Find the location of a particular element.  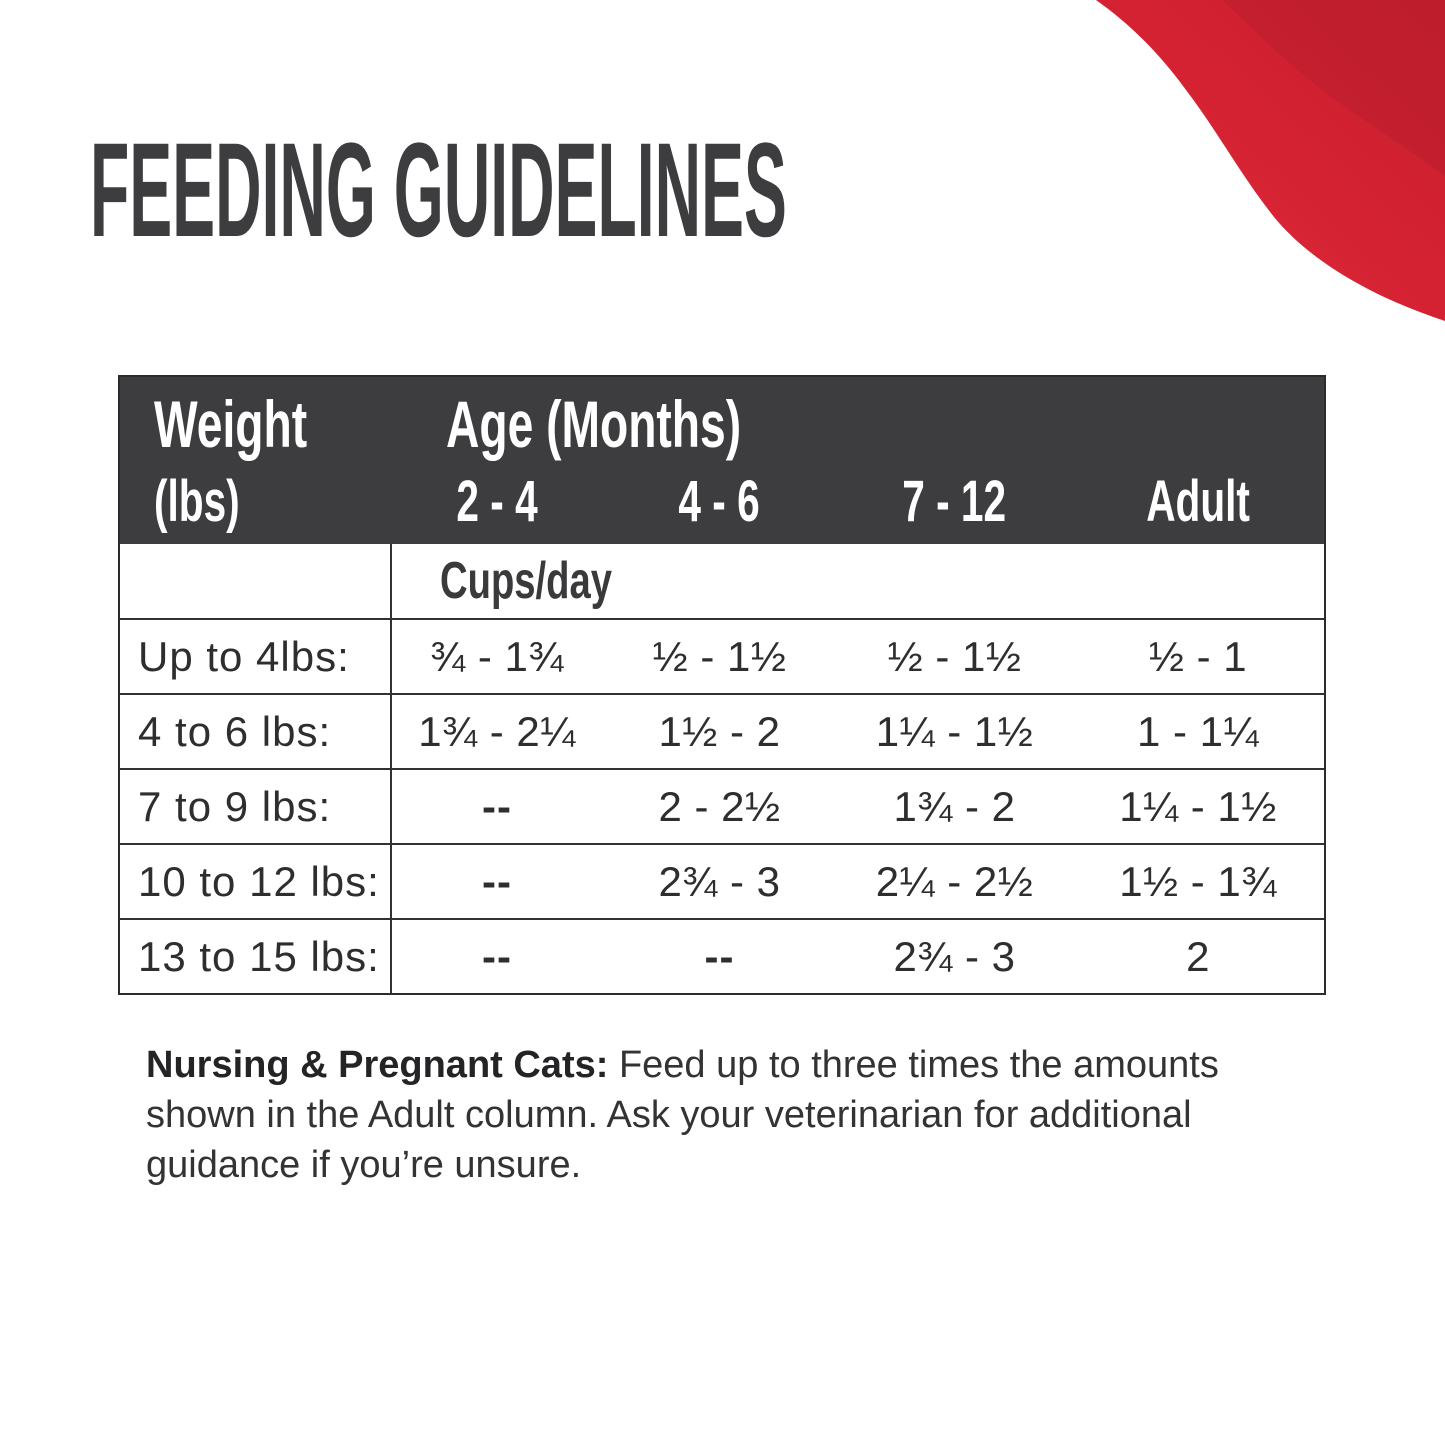

row-weight-label: Up to 4lbs: is located at coordinates (256, 656).